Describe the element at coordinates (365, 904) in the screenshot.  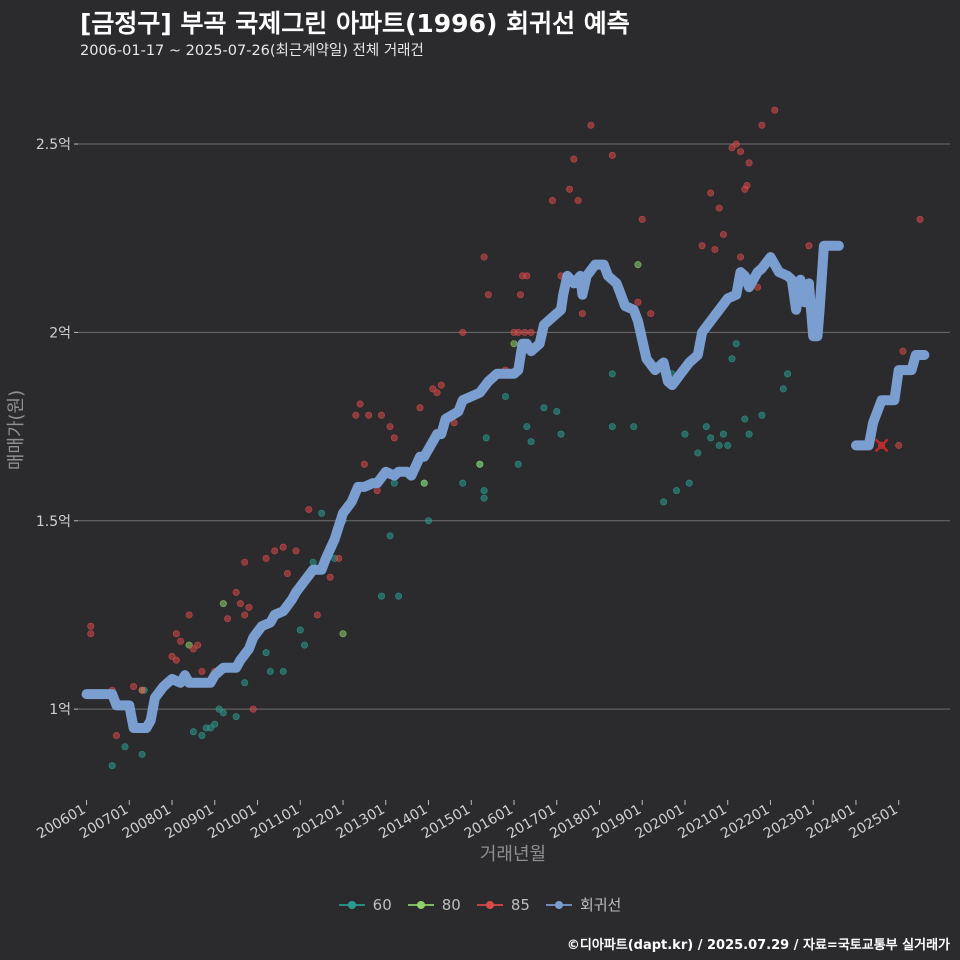
I see `legend-item-0: 60` at that location.